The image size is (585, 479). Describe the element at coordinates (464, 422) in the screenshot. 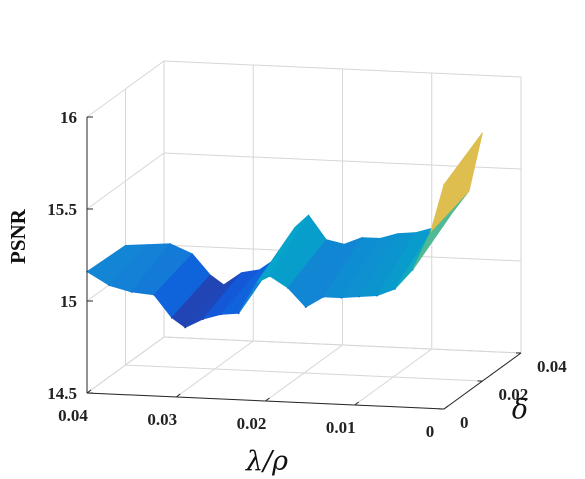

I see `z-tick-label: 0` at that location.